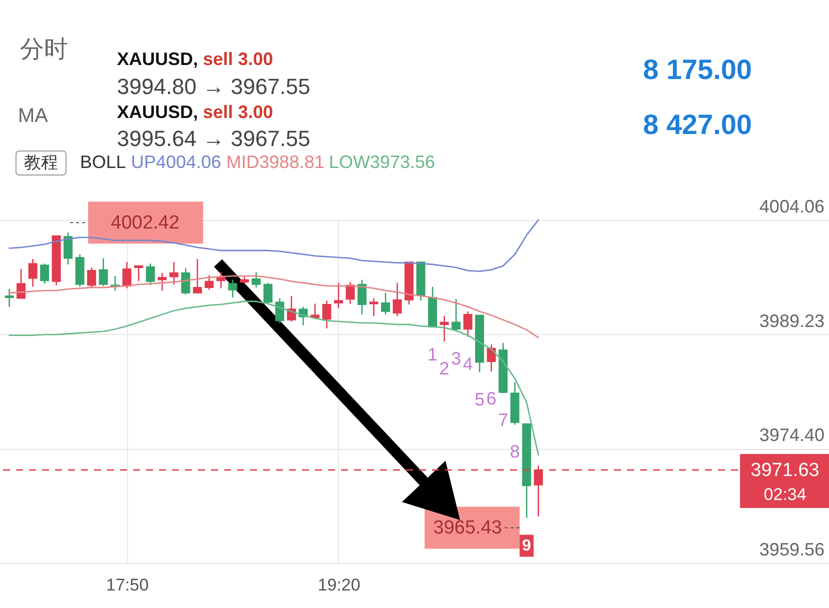 The width and height of the screenshot is (829, 608). I want to click on annotation: 4002.42, so click(145, 223).